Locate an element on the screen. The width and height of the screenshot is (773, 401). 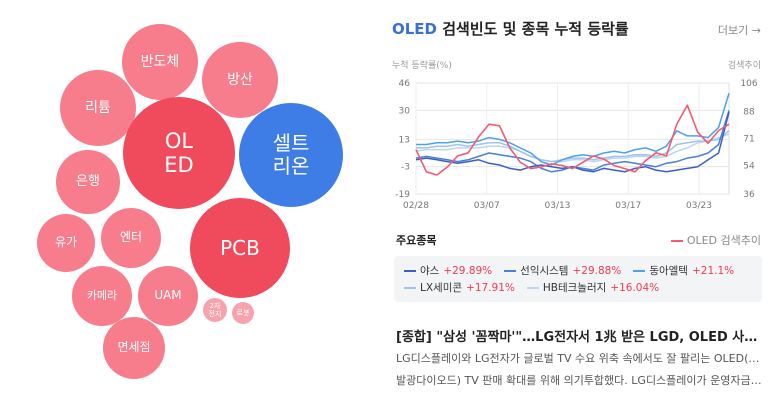
theme-bubble: 반도체 is located at coordinates (160, 62).